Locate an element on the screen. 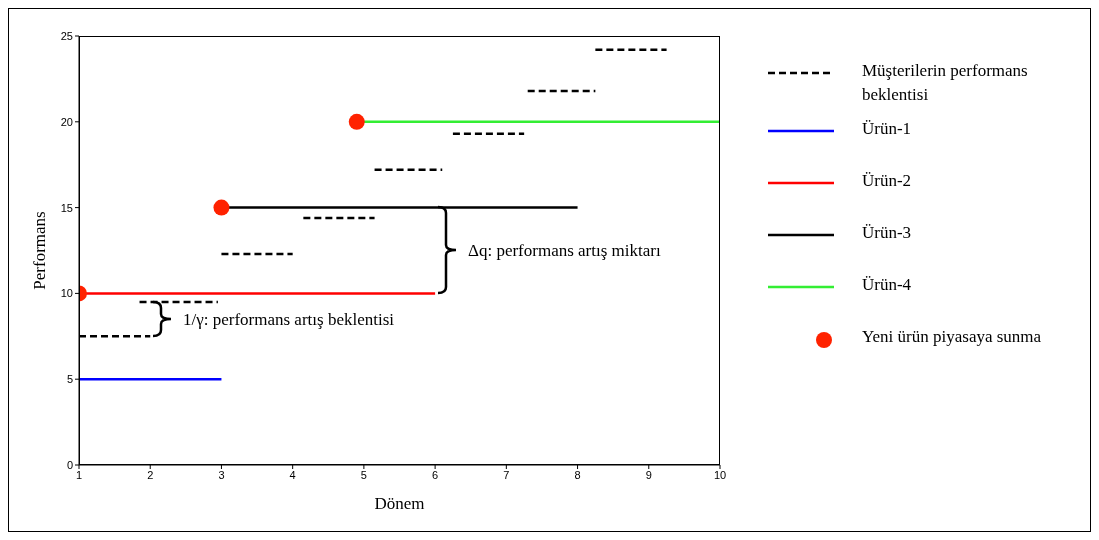 The width and height of the screenshot is (1099, 540). y-tick-label: 20 is located at coordinates (66, 121).